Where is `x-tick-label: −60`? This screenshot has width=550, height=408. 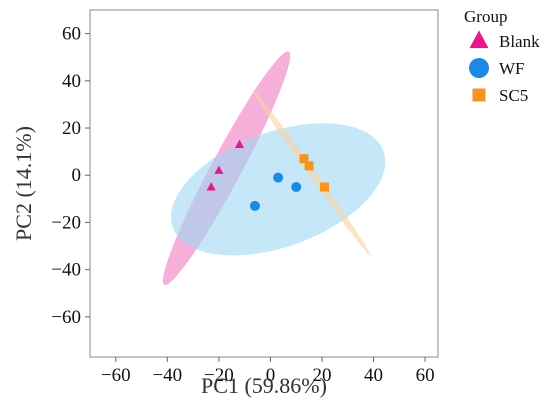
x-tick-label: −60 is located at coordinates (116, 375).